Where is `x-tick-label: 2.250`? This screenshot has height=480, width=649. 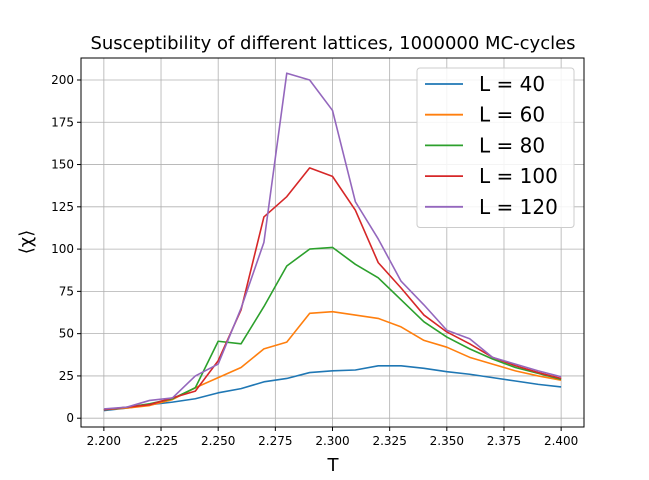 x-tick-label: 2.250 is located at coordinates (218, 441).